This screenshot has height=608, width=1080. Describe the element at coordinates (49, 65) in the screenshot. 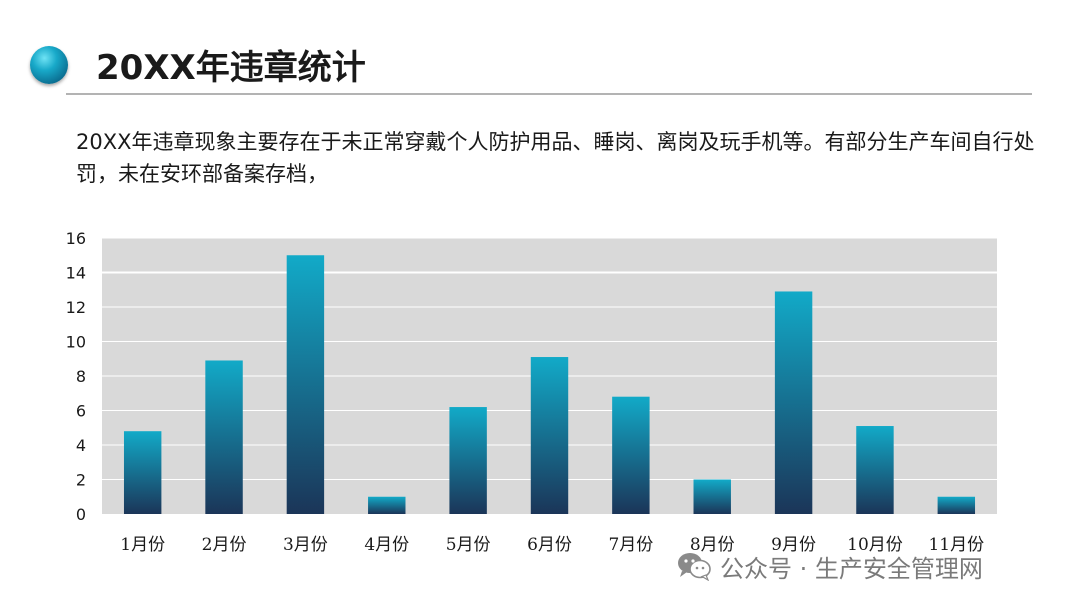

I see `title-bullet-icon` at that location.